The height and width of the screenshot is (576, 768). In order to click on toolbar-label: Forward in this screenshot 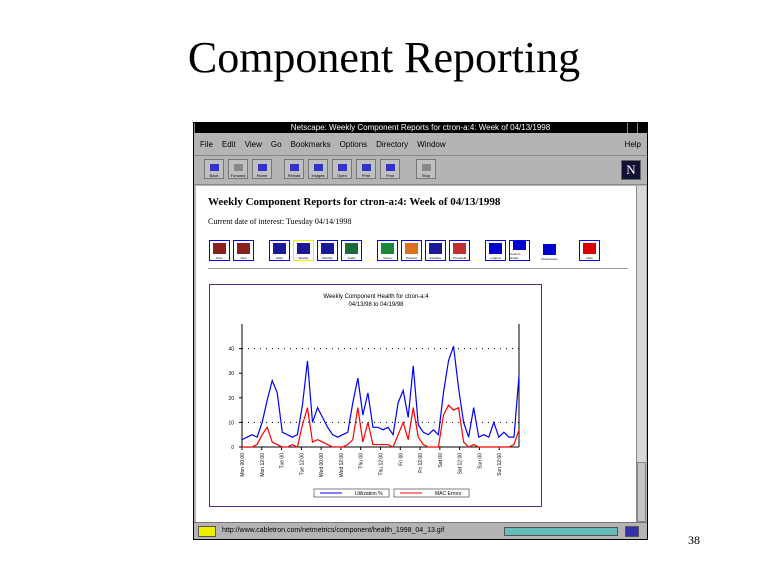, I will do `click(238, 175)`.